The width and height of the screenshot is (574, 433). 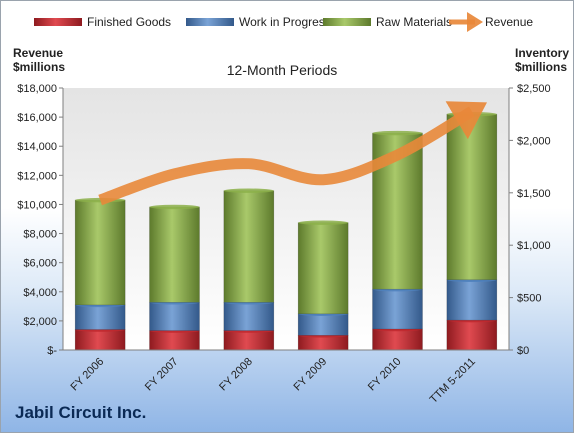 I want to click on right-tick-label: $2,000, so click(x=534, y=141).